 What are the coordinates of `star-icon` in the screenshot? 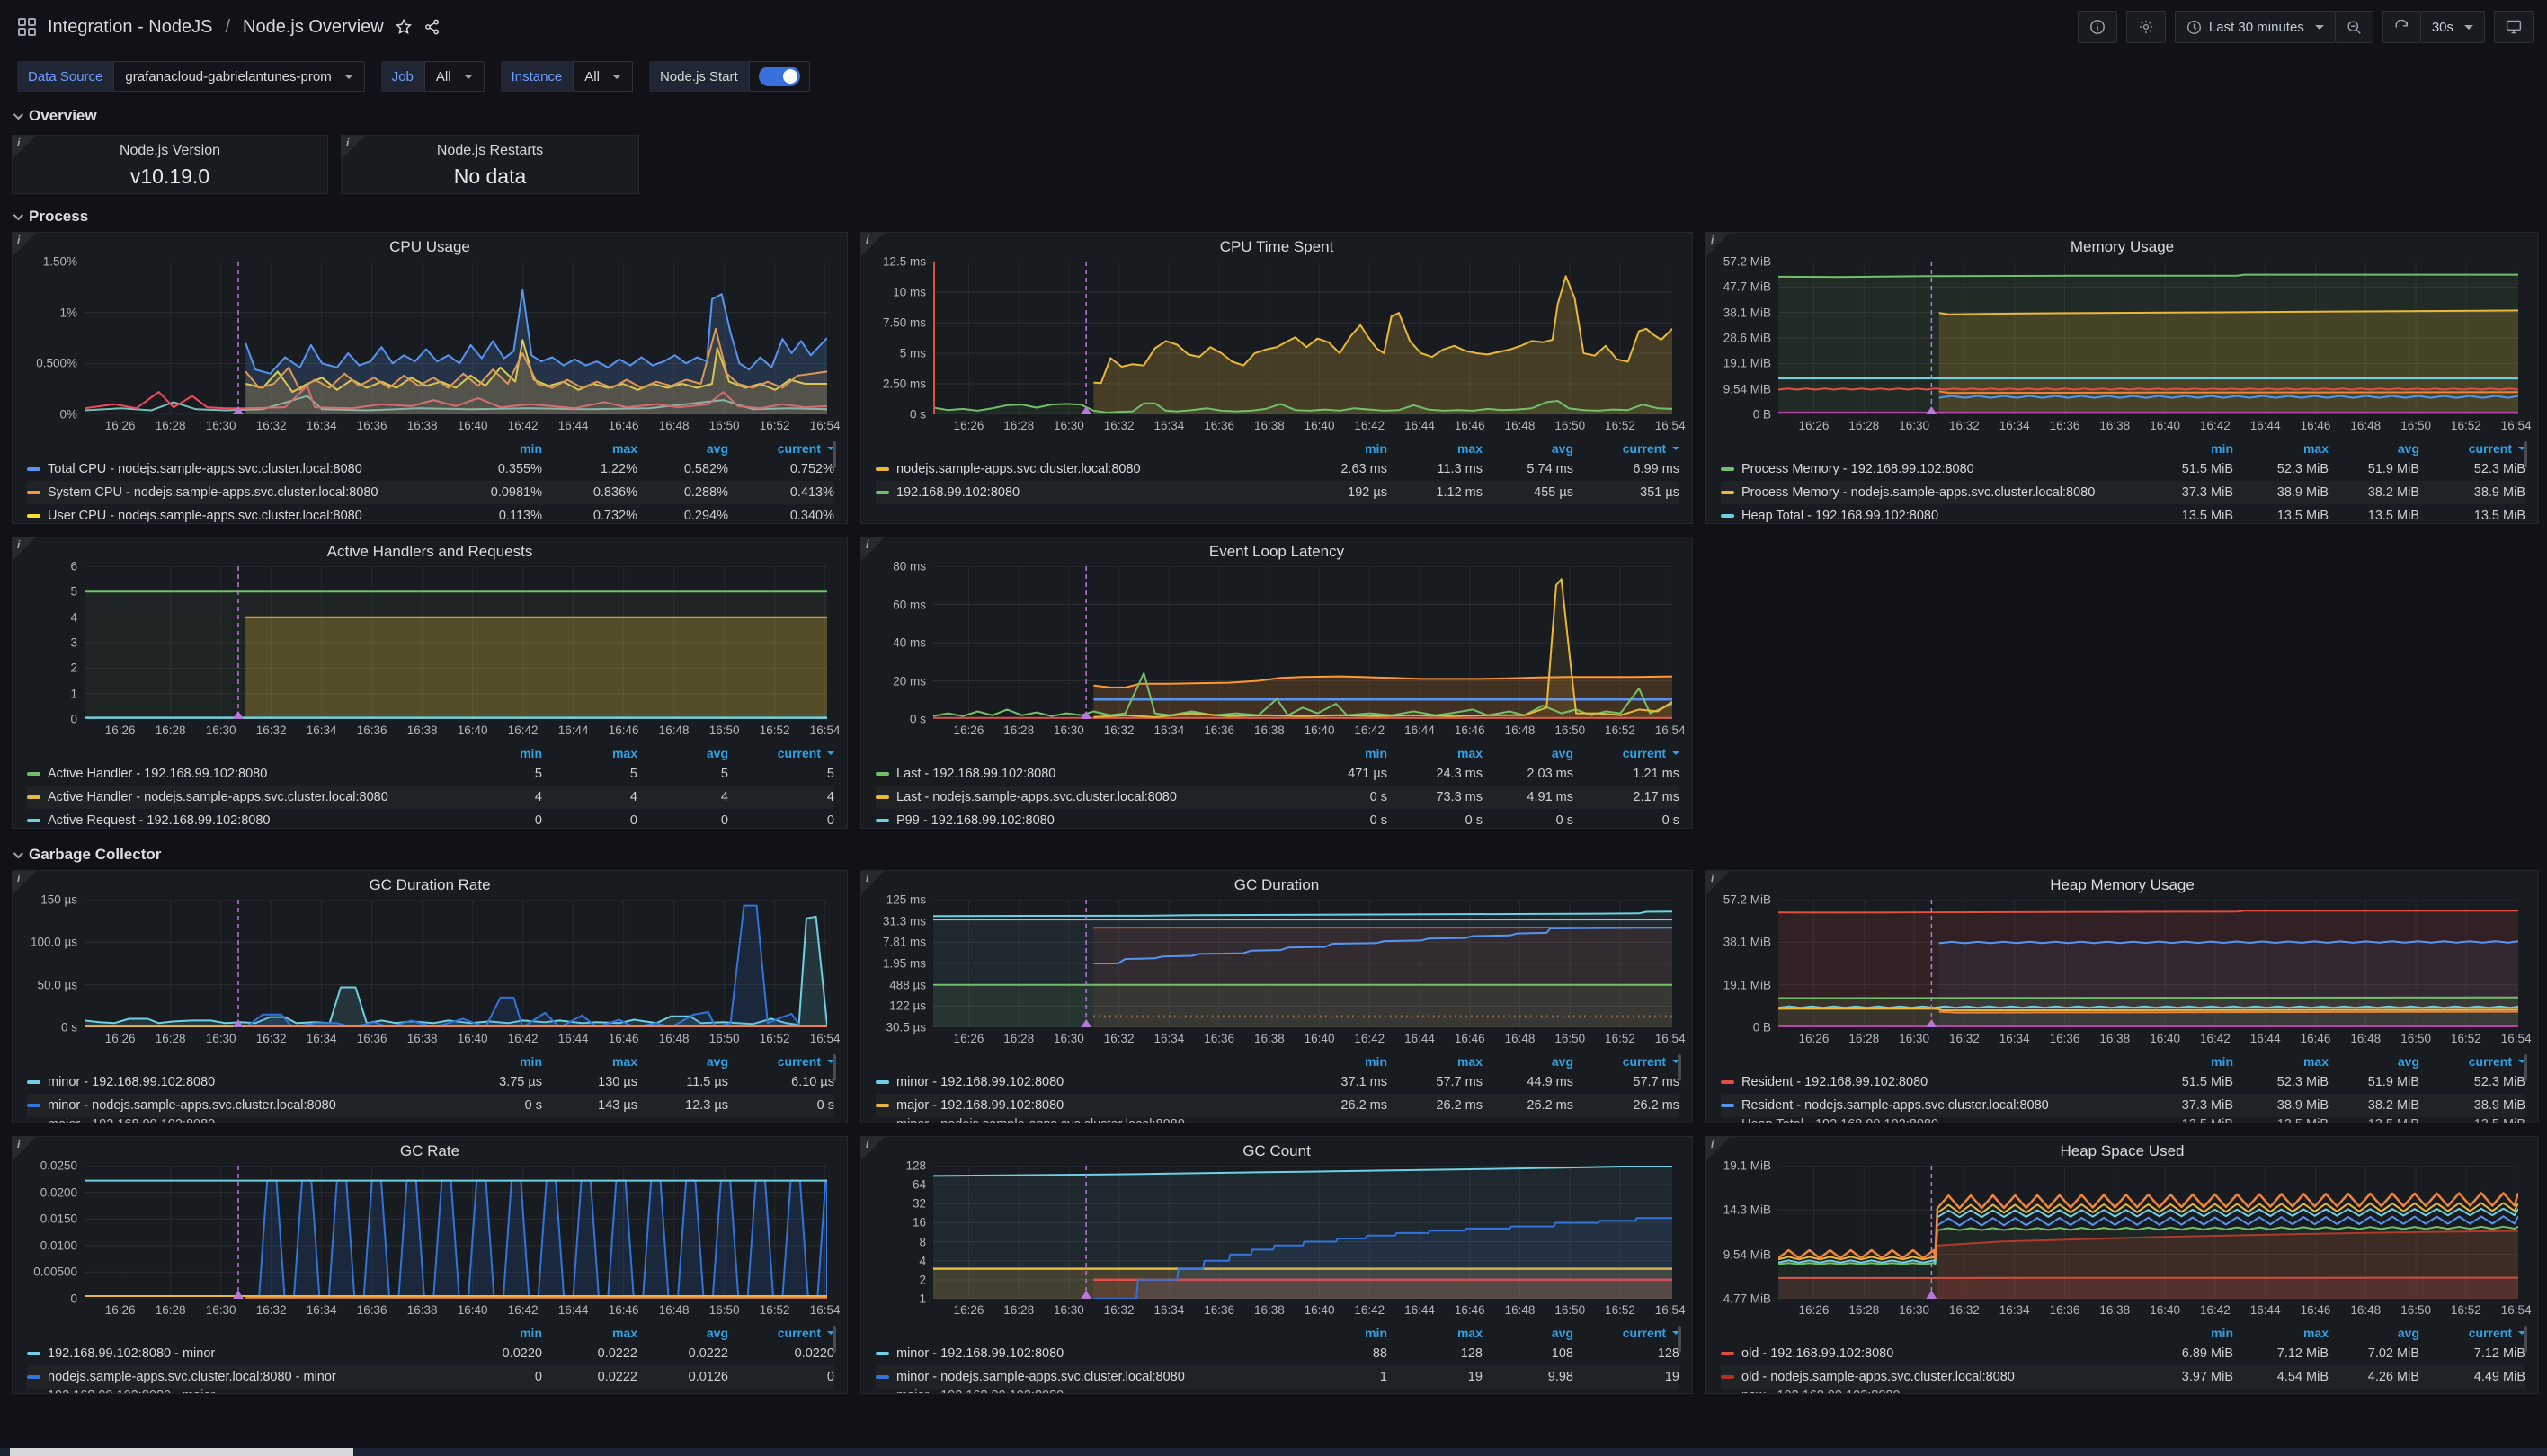 It's located at (404, 27).